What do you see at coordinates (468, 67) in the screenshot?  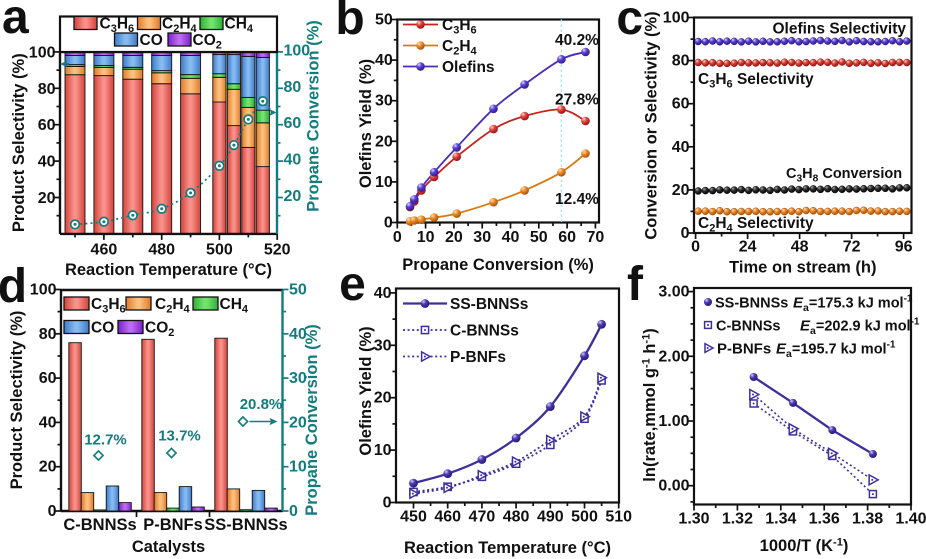 I see `svg-text: Olefins` at bounding box center [468, 67].